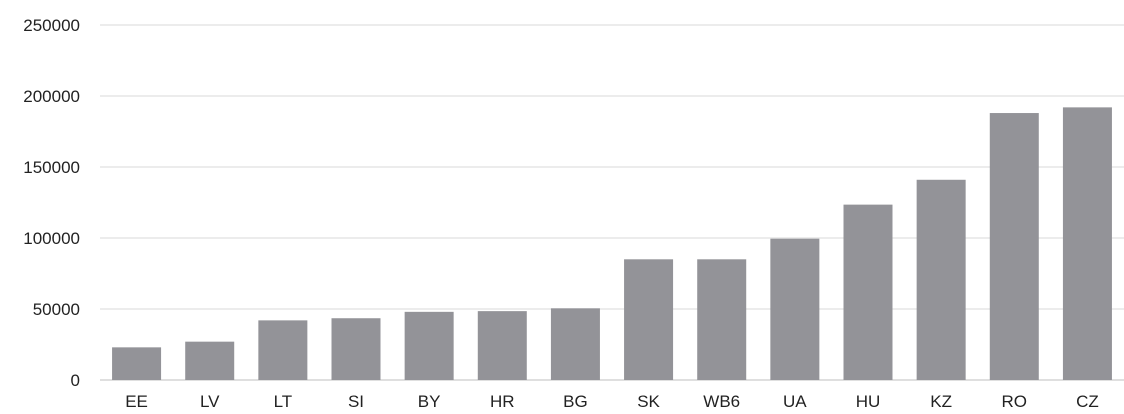 This screenshot has width=1124, height=414. I want to click on y-tick-label: 0, so click(75, 380).